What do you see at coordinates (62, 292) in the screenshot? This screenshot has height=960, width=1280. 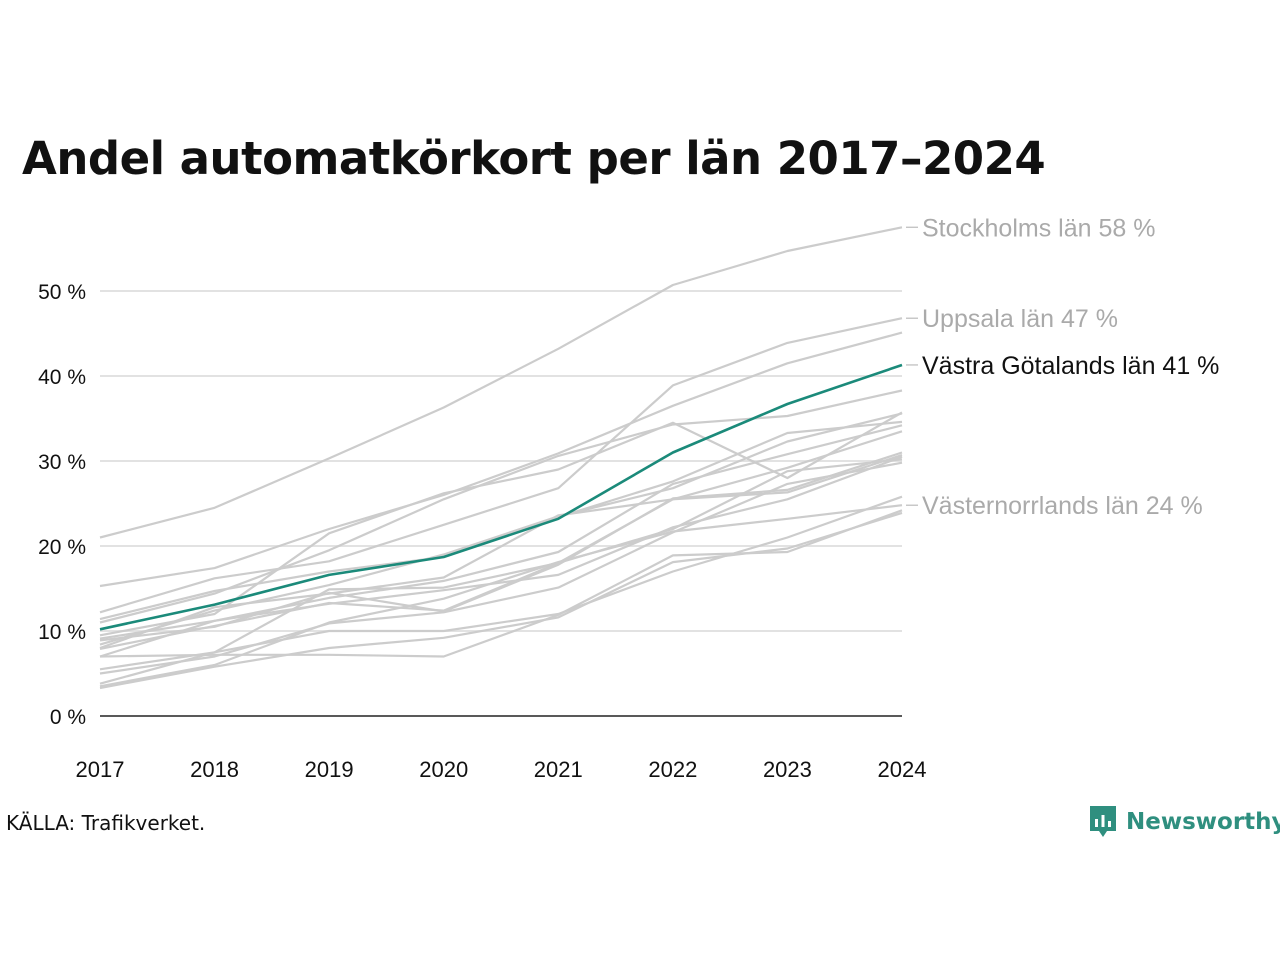 I see `y-tick-label: 50 %` at bounding box center [62, 292].